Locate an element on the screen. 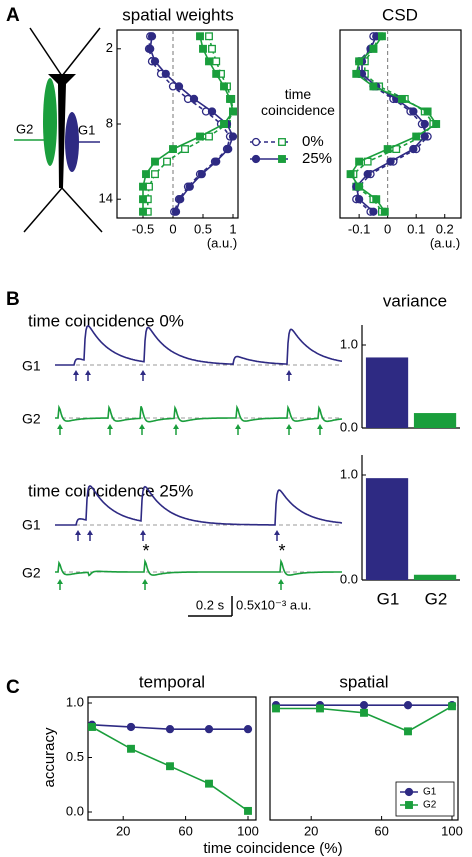 This screenshot has width=472, height=857. generator-g1 is located at coordinates (72, 142).